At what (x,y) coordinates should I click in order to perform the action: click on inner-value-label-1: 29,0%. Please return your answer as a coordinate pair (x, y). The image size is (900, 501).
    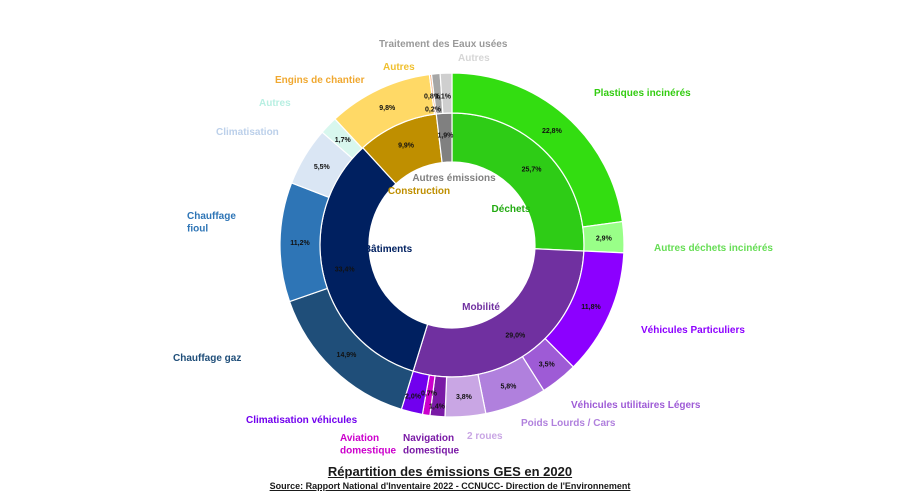
    Looking at the image, I should click on (515, 335).